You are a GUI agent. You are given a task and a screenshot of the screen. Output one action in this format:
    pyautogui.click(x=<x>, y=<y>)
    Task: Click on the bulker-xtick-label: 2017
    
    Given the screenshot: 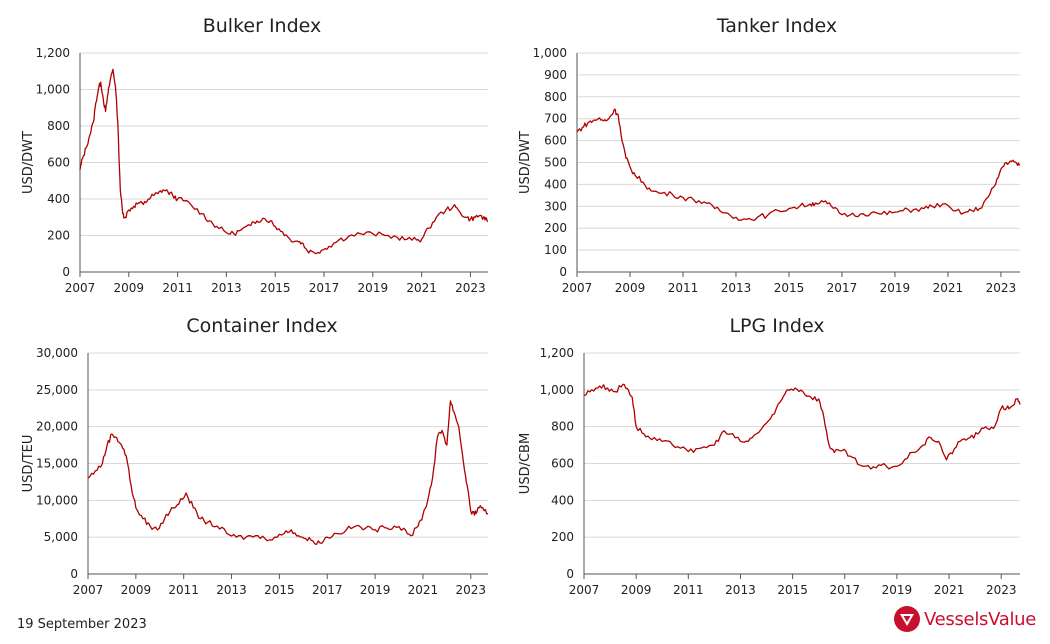 What is the action you would take?
    pyautogui.click(x=324, y=288)
    